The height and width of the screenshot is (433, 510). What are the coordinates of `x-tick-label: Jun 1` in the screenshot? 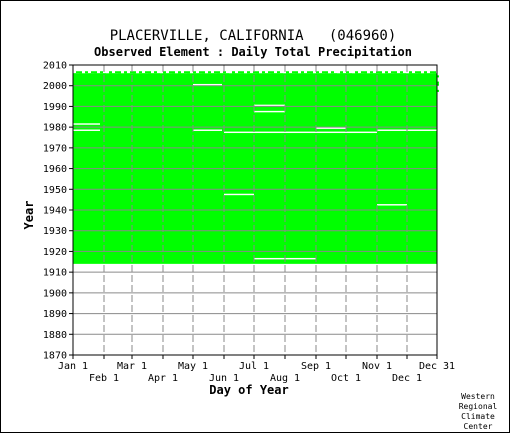 It's located at (224, 378).